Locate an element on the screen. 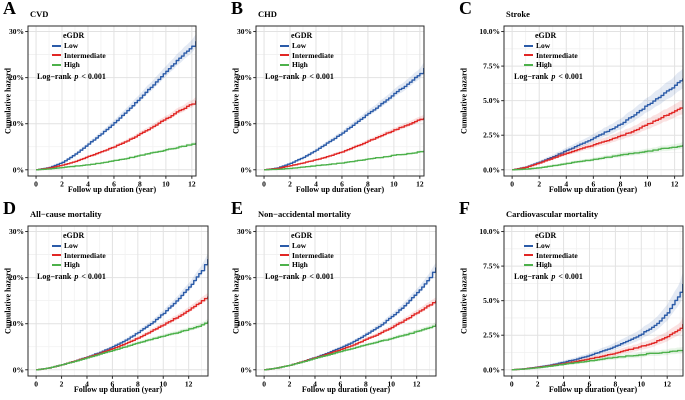 The width and height of the screenshot is (685, 400). panel-letter: E is located at coordinates (237, 209).